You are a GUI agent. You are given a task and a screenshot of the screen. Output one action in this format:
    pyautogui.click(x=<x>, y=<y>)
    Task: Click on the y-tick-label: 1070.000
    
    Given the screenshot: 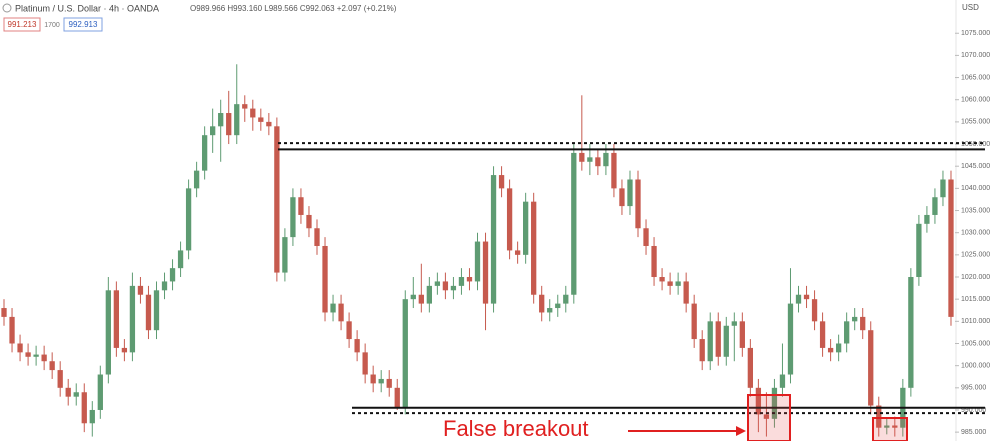 What is the action you would take?
    pyautogui.click(x=975, y=55)
    